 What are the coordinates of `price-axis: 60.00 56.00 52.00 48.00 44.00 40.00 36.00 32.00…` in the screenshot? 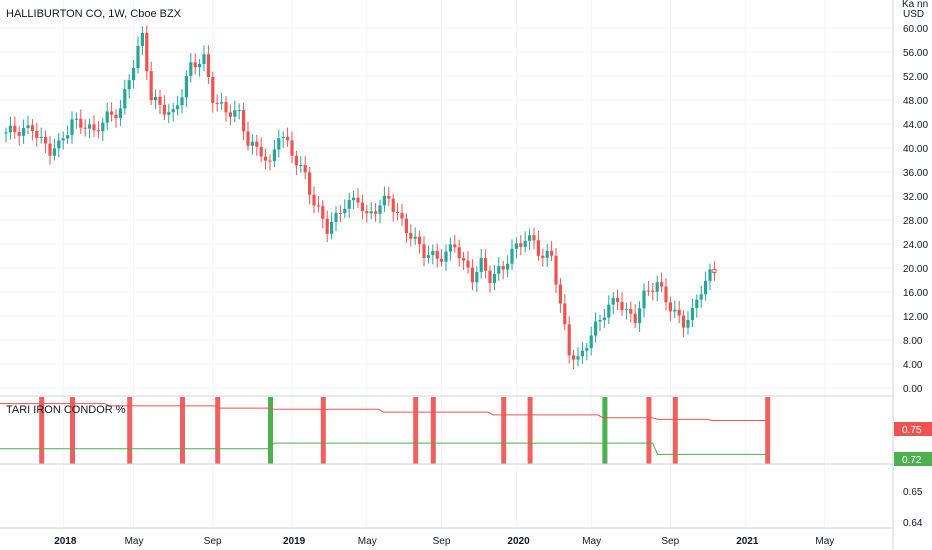 It's located at (915, 276).